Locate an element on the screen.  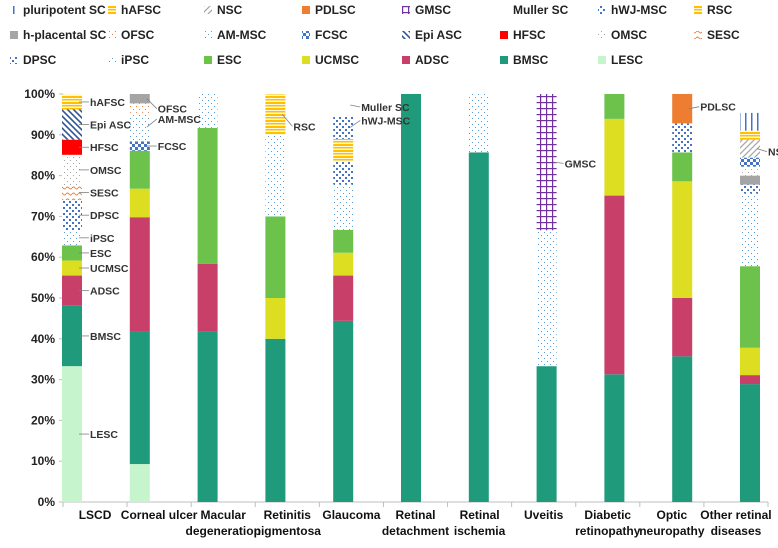
legend-item-am-msc: AM-MSC is located at coordinates (235, 35).